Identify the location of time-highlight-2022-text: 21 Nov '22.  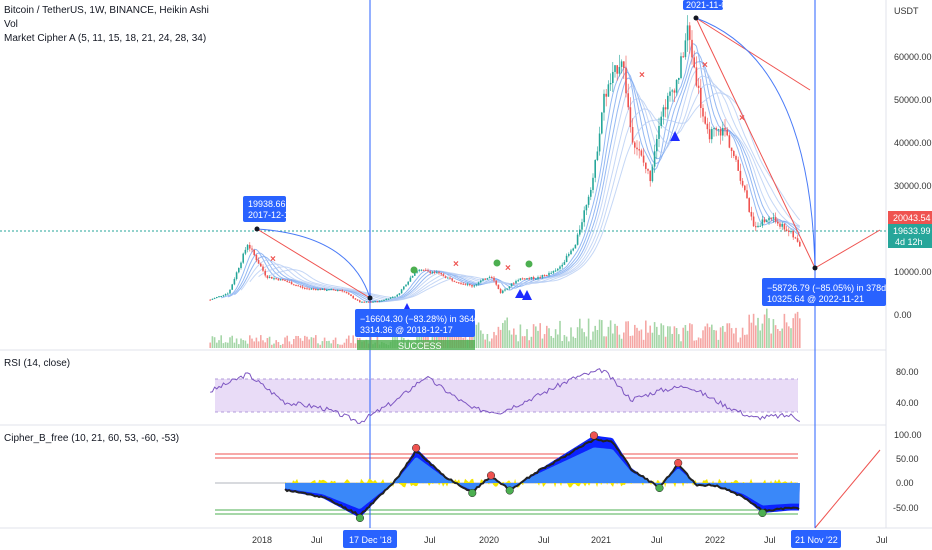
(816, 540).